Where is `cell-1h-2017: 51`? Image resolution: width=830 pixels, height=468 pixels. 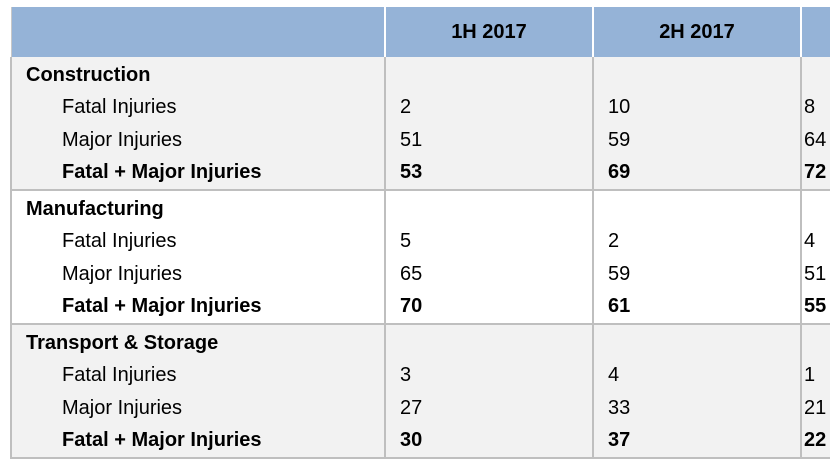 cell-1h-2017: 51 is located at coordinates (489, 140).